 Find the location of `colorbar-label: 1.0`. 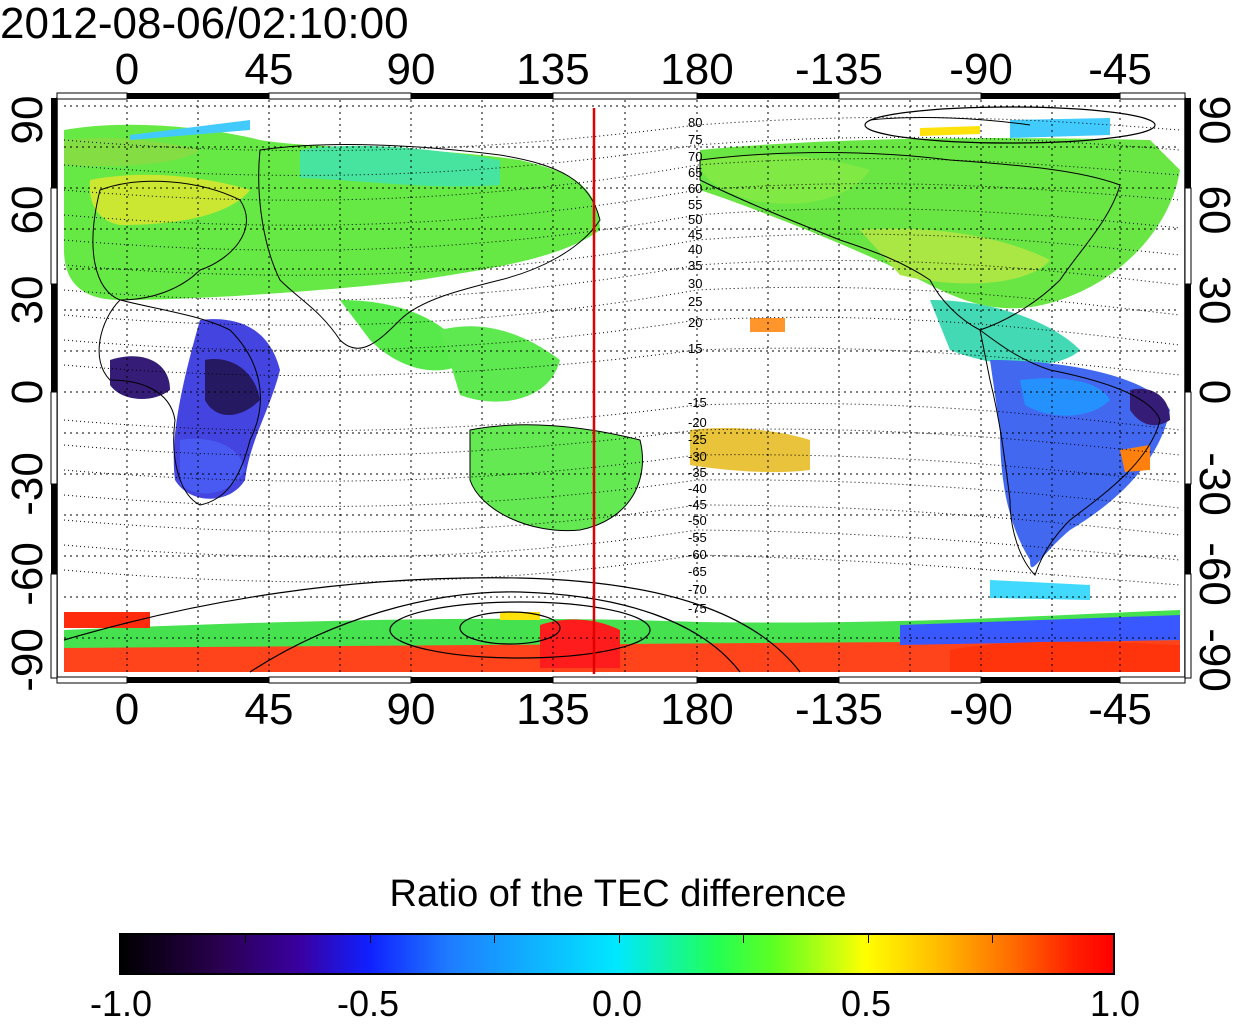

colorbar-label: 1.0 is located at coordinates (1115, 1003).